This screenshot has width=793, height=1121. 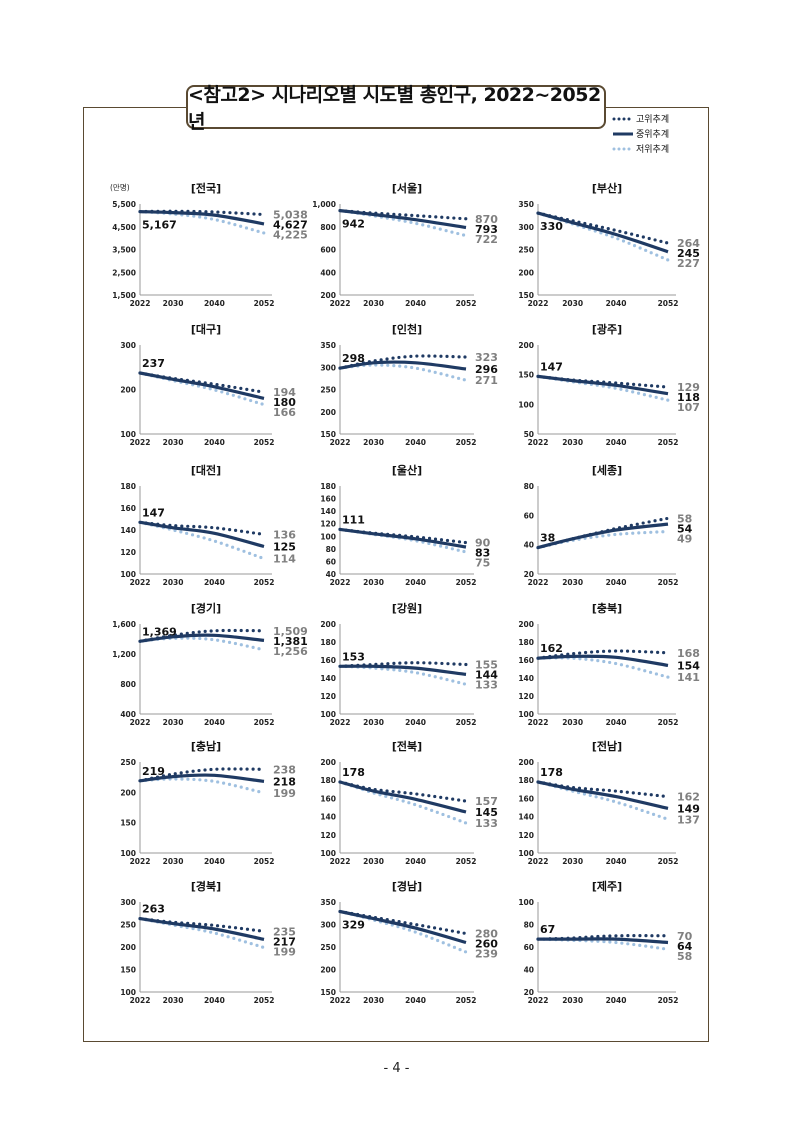 What do you see at coordinates (653, 120) in the screenshot?
I see `legend-label-high: 고위추계` at bounding box center [653, 120].